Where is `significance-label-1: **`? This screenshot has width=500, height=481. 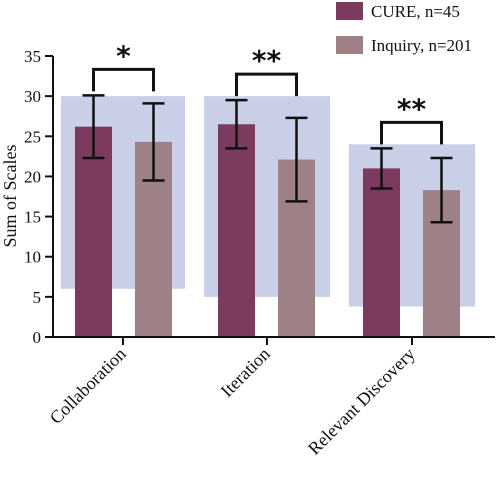
significance-label-1: ** is located at coordinates (267, 60).